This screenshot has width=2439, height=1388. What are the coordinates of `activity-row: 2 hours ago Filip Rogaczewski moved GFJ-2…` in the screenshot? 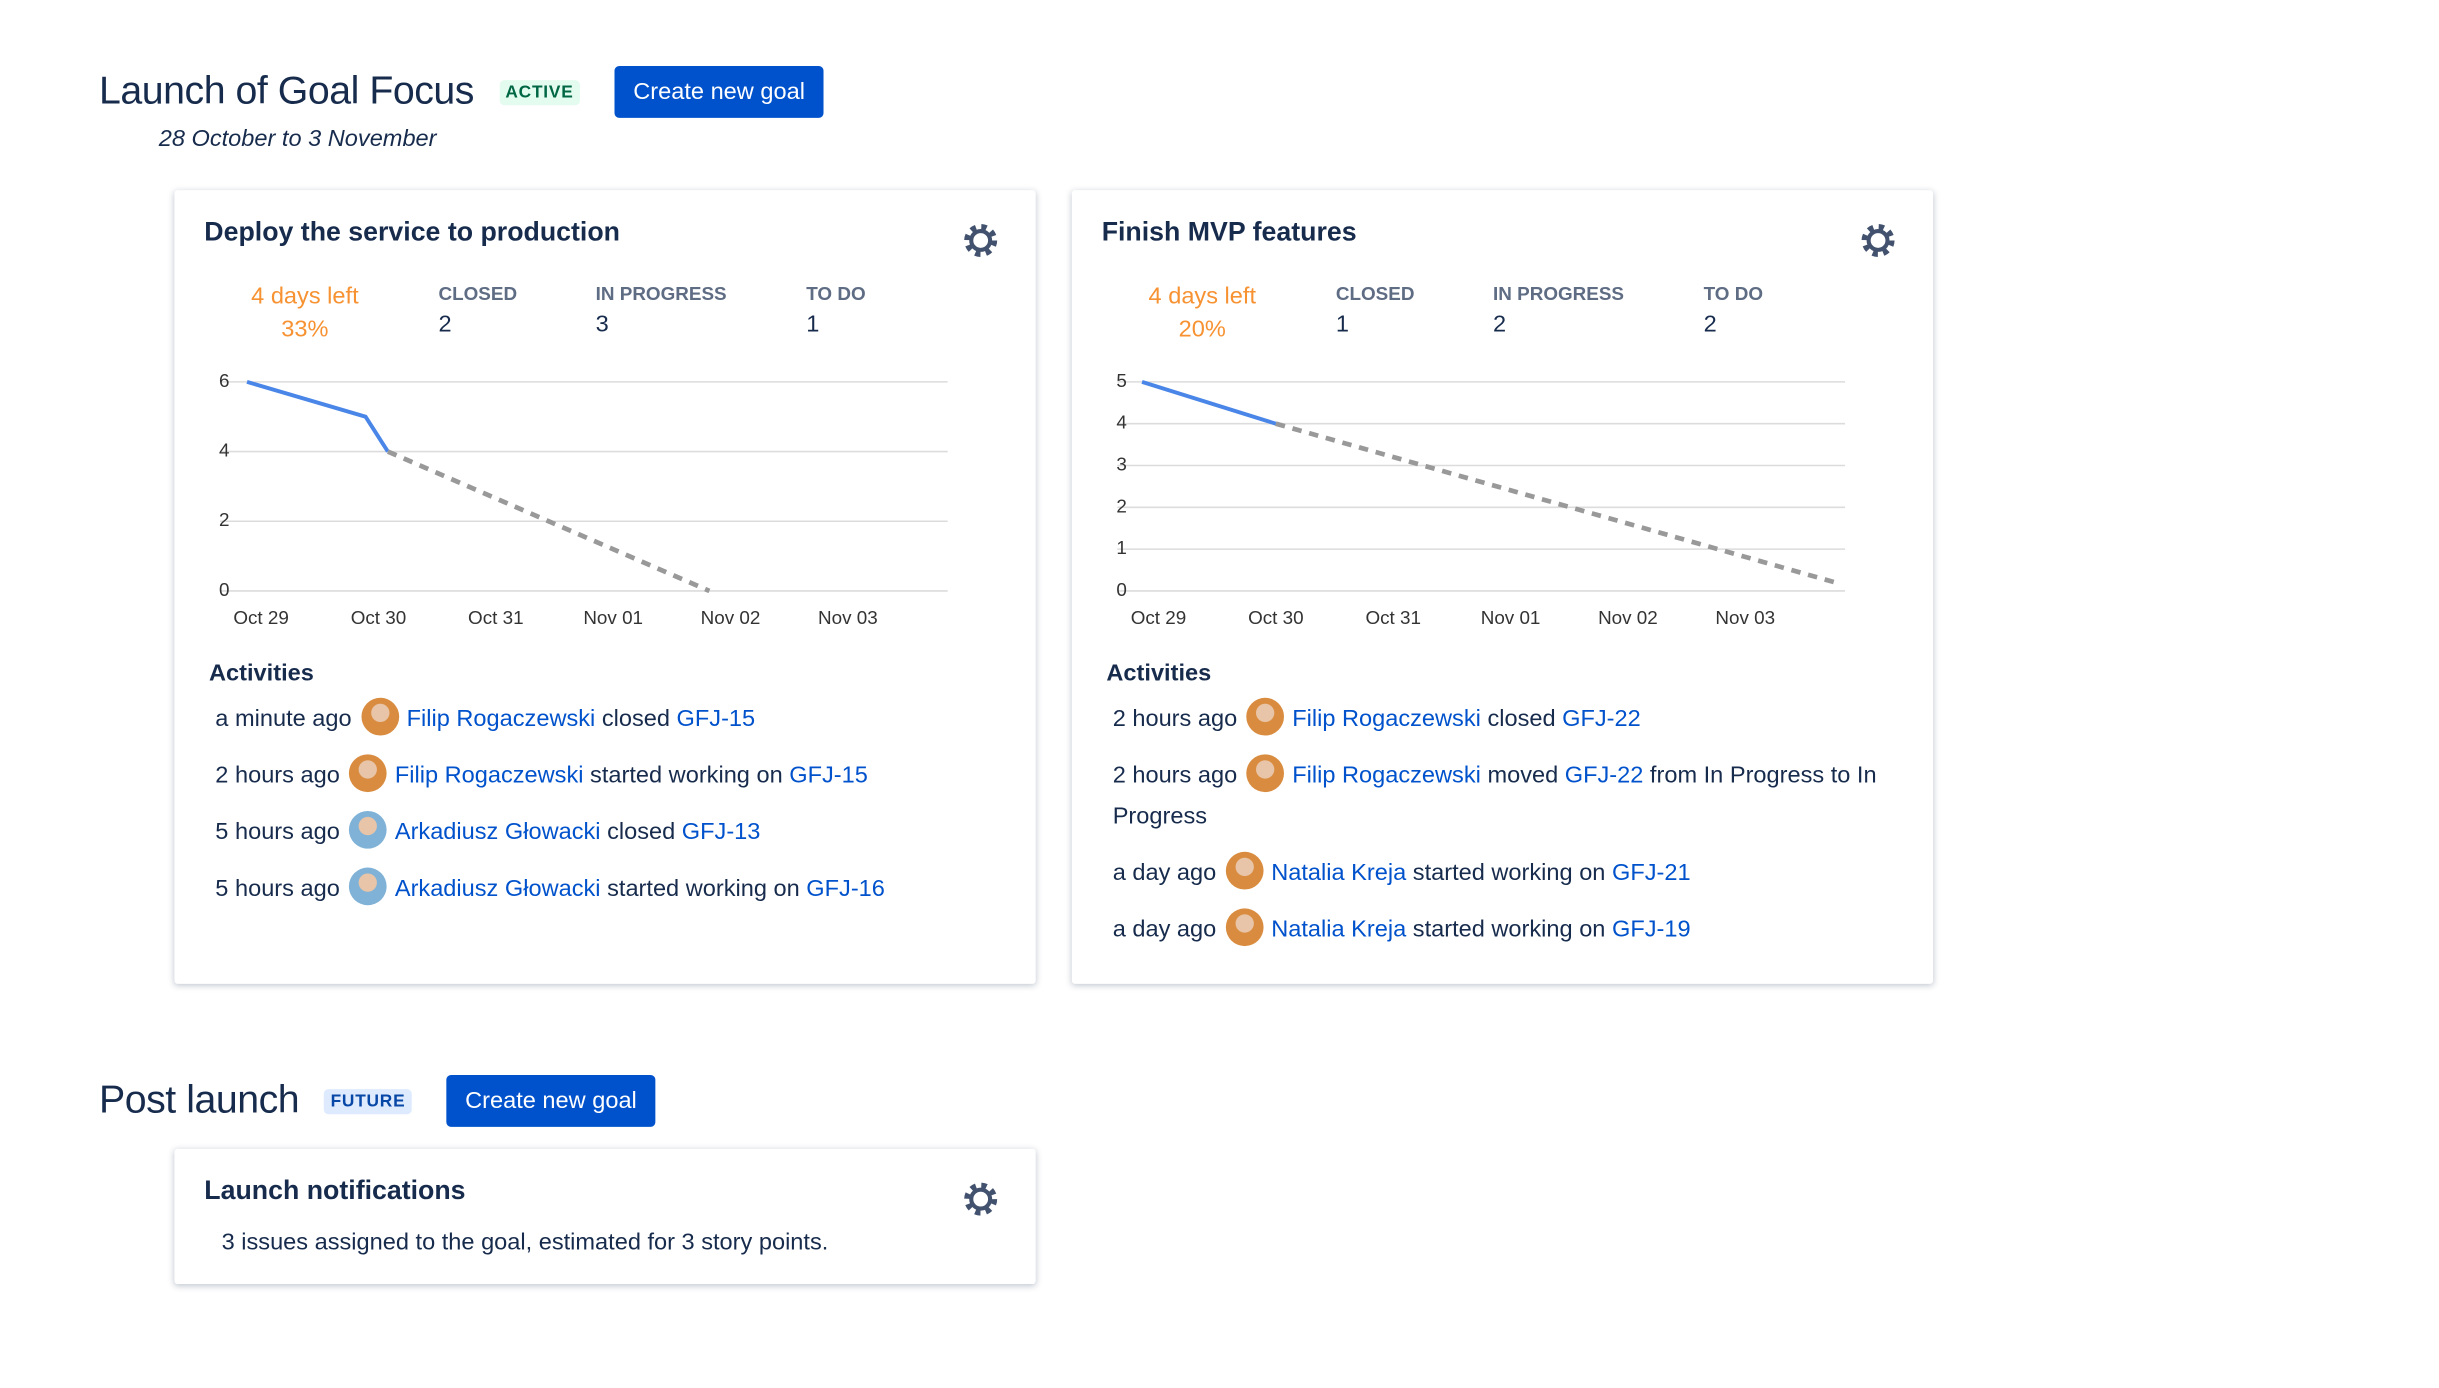 It's located at (1509, 796).